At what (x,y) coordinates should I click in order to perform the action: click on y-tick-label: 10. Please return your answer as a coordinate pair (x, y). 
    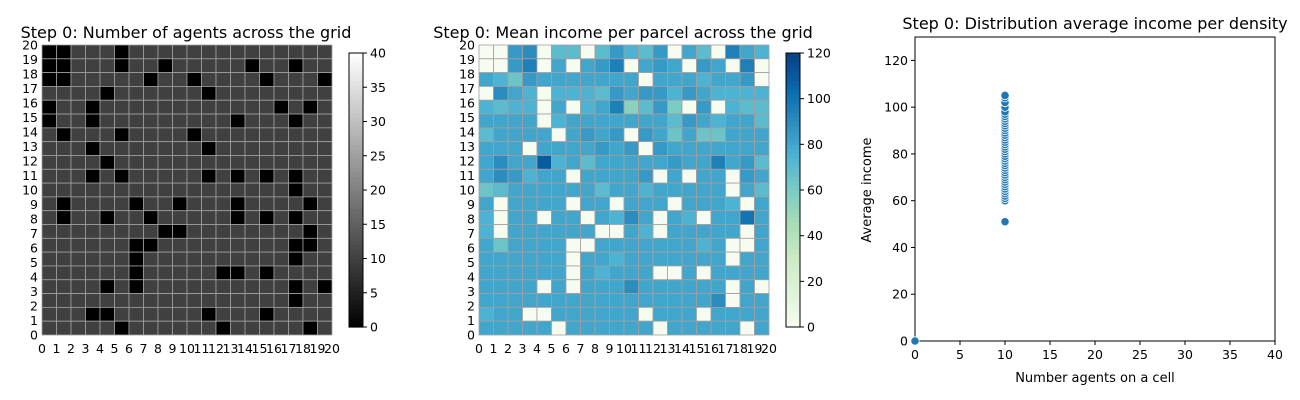
    Looking at the image, I should click on (30, 190).